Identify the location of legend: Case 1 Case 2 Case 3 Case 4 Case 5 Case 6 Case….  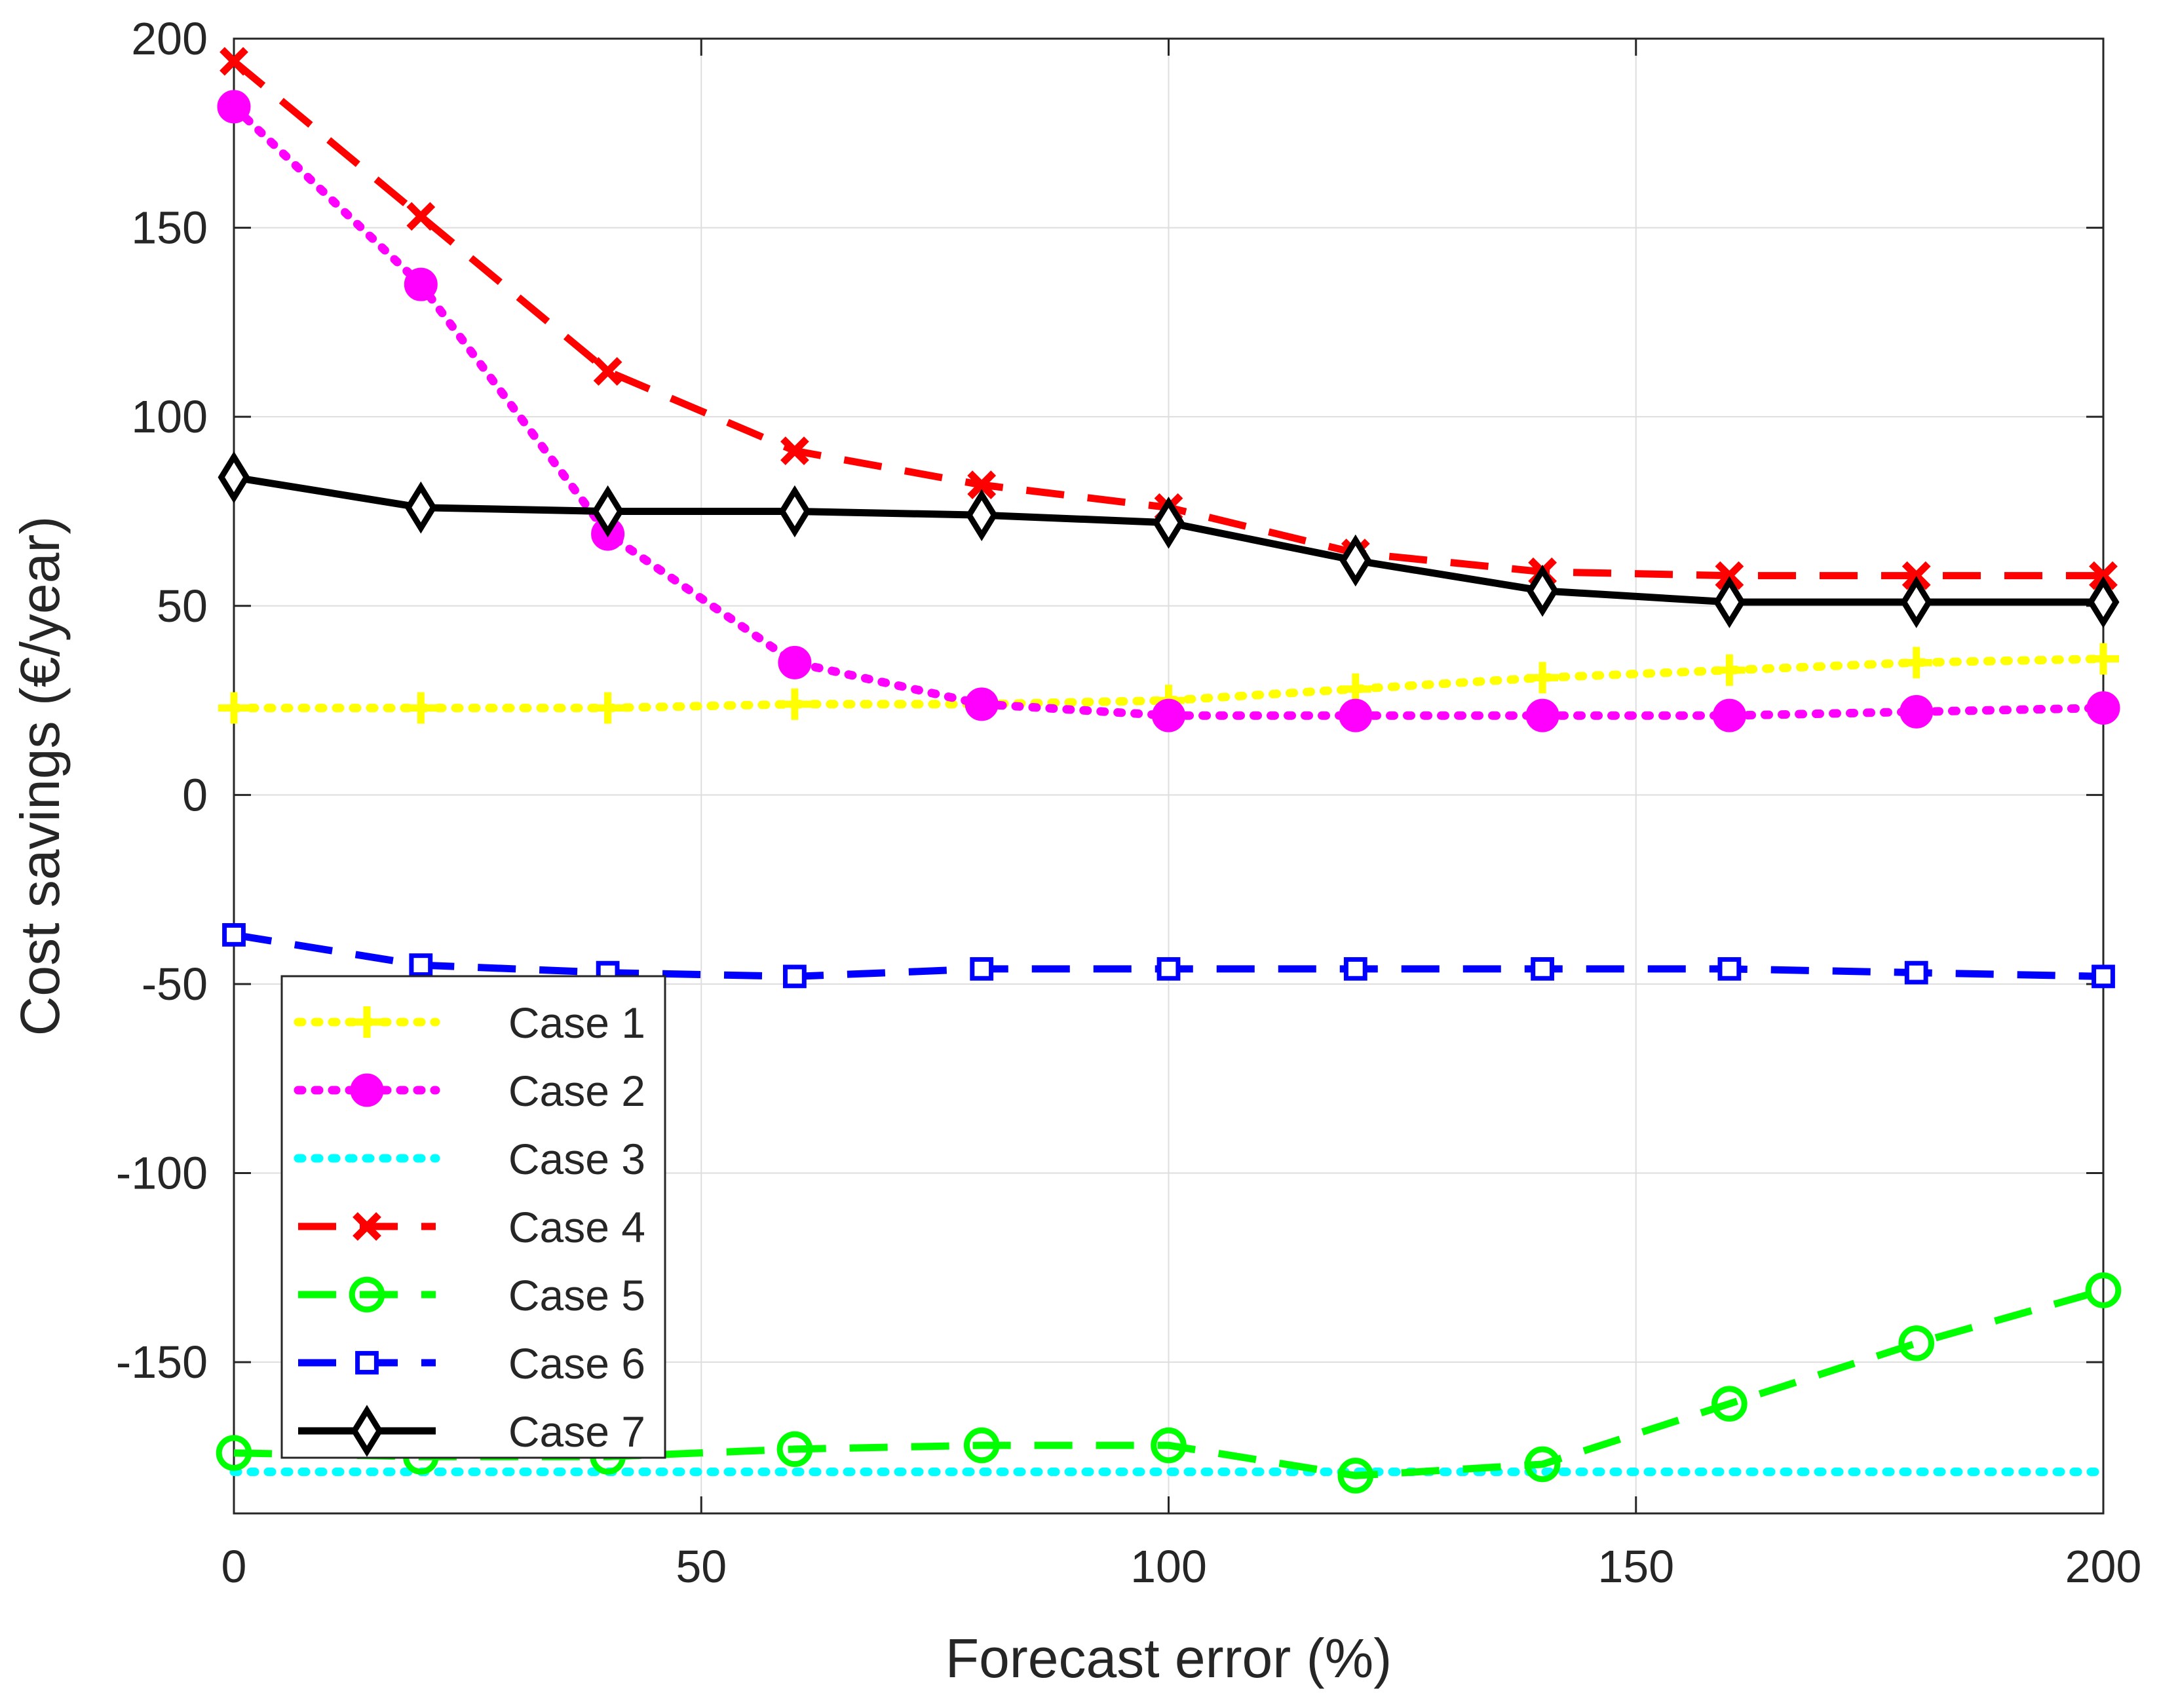
(473, 1217).